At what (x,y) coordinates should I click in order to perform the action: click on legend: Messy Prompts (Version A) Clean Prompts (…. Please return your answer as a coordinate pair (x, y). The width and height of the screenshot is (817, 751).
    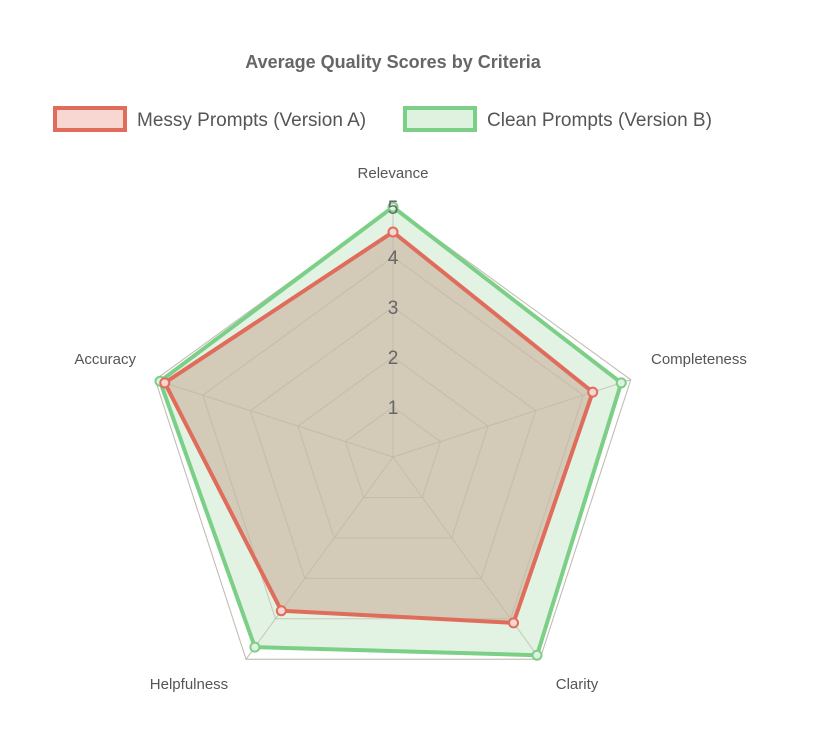
    Looking at the image, I should click on (382, 119).